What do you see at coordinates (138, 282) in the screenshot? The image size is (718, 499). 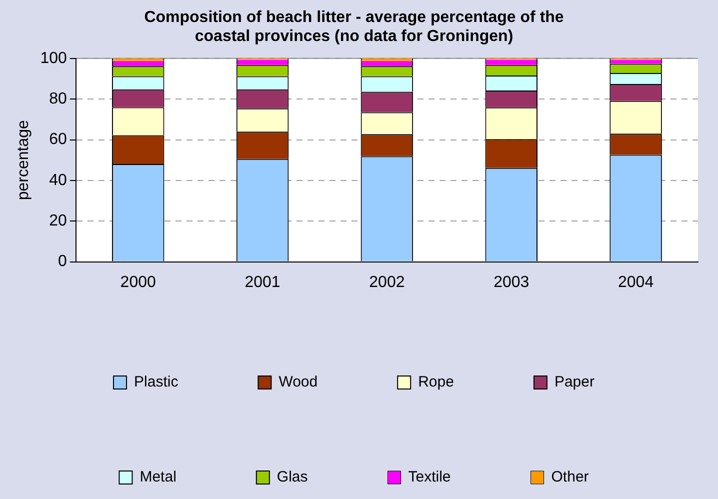 I see `x-tick-label: 2000` at bounding box center [138, 282].